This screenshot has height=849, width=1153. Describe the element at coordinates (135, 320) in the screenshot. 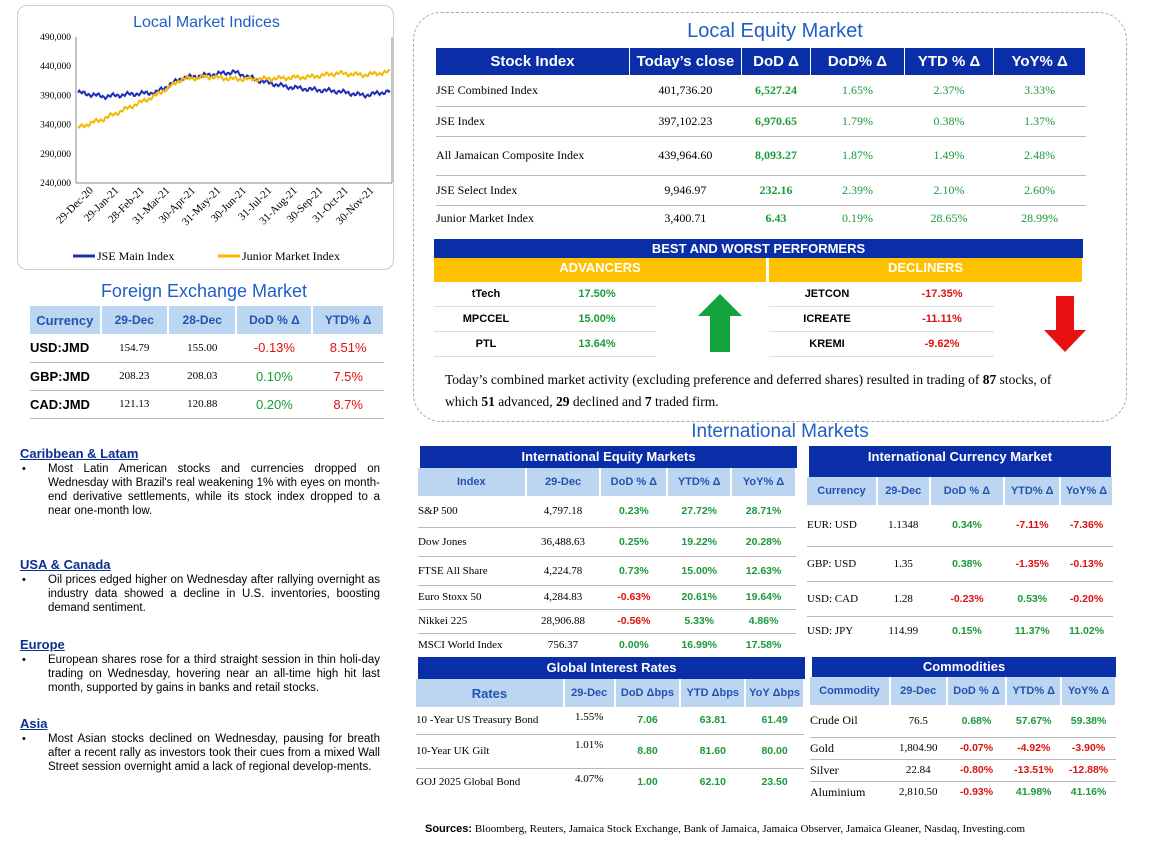

I see `fx-col-header: 29-Dec` at that location.